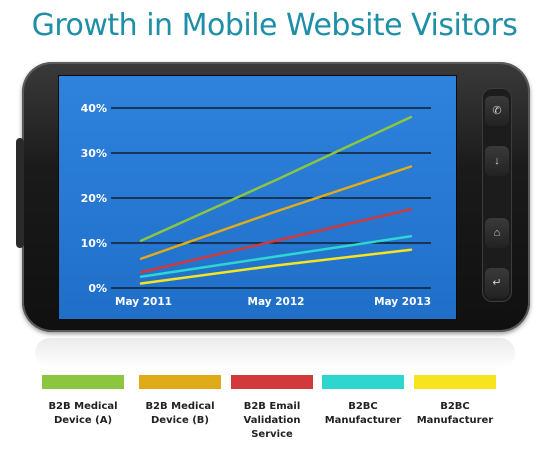  What do you see at coordinates (94, 108) in the screenshot?
I see `y-tick-label: 40%` at bounding box center [94, 108].